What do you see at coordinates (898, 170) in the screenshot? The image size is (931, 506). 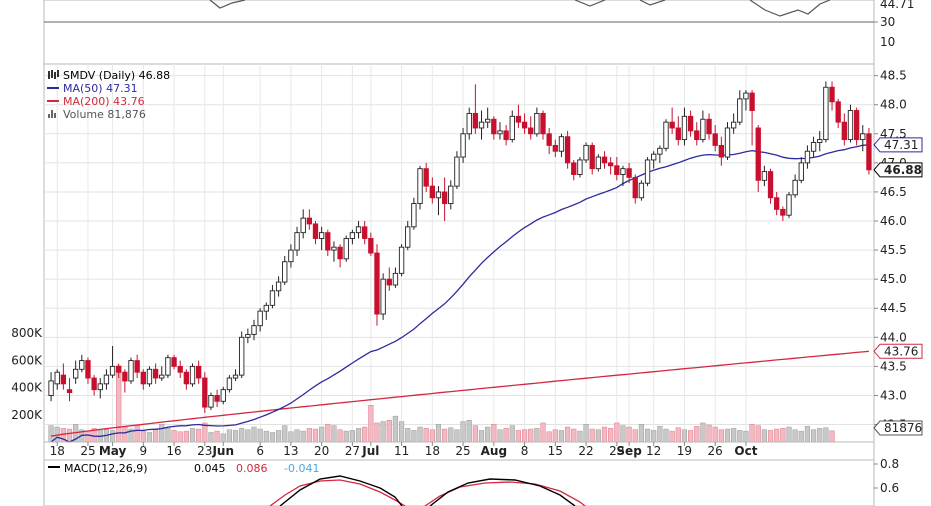 I see `price-tag: 46.88` at bounding box center [898, 170].